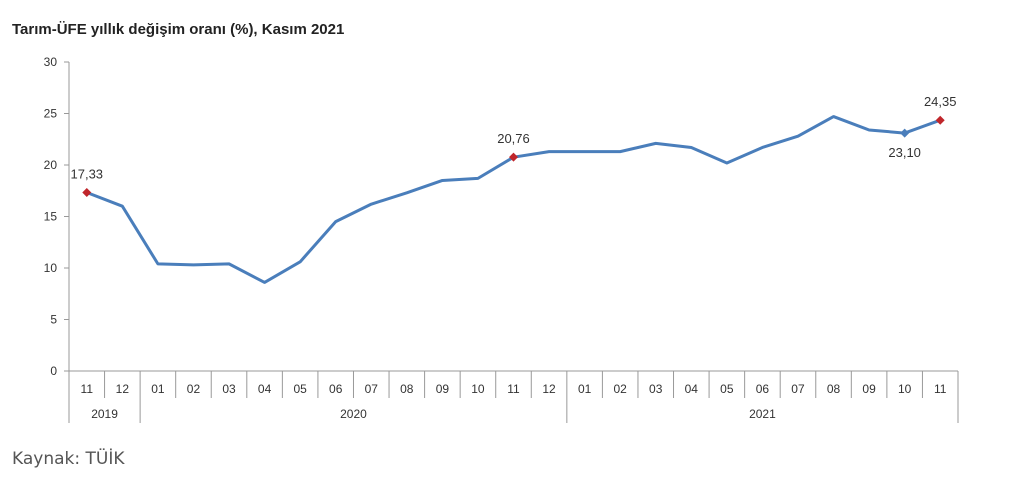 Image resolution: width=1018 pixels, height=502 pixels. Describe the element at coordinates (87, 174) in the screenshot. I see `data-label: 17,33` at that location.